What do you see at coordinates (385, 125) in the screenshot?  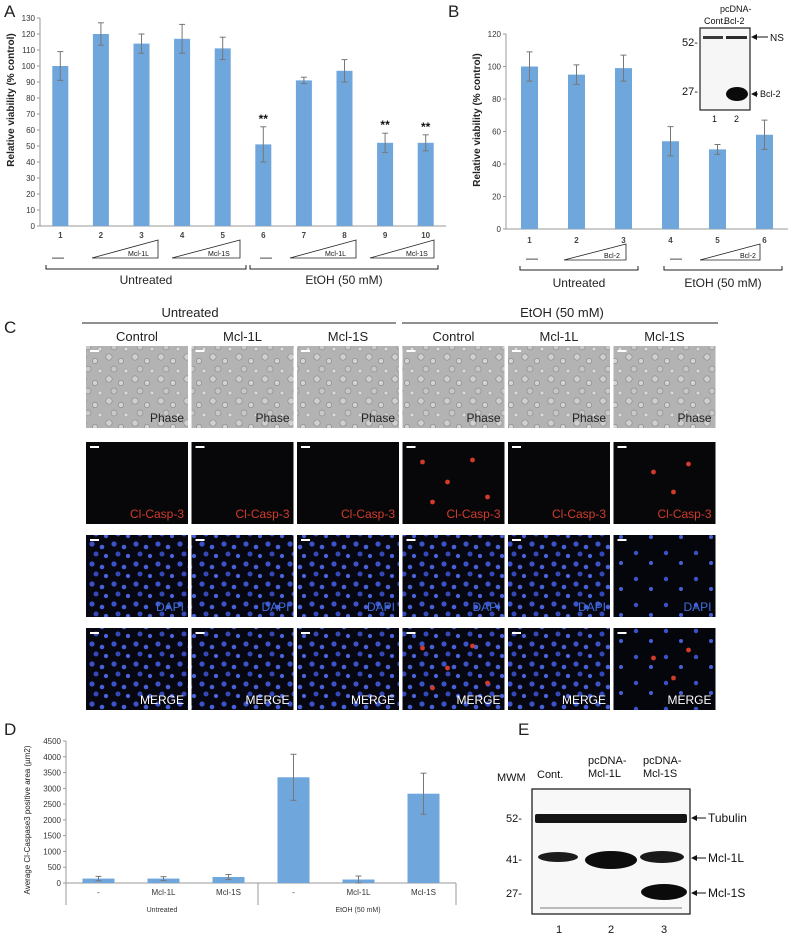 I see `panel-a-significance-9: **` at bounding box center [385, 125].